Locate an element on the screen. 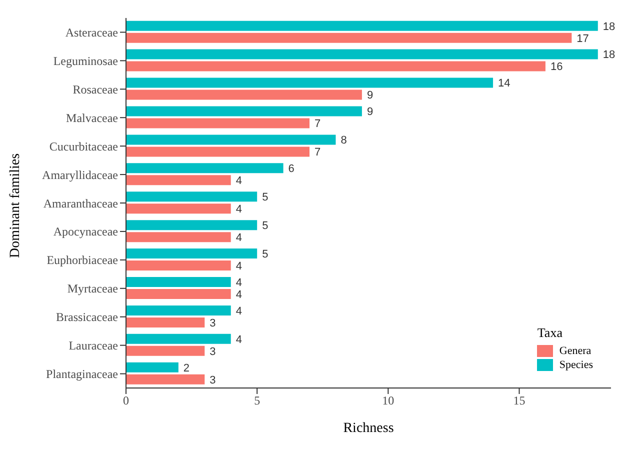 The width and height of the screenshot is (623, 453). data-label: 2 is located at coordinates (186, 368).